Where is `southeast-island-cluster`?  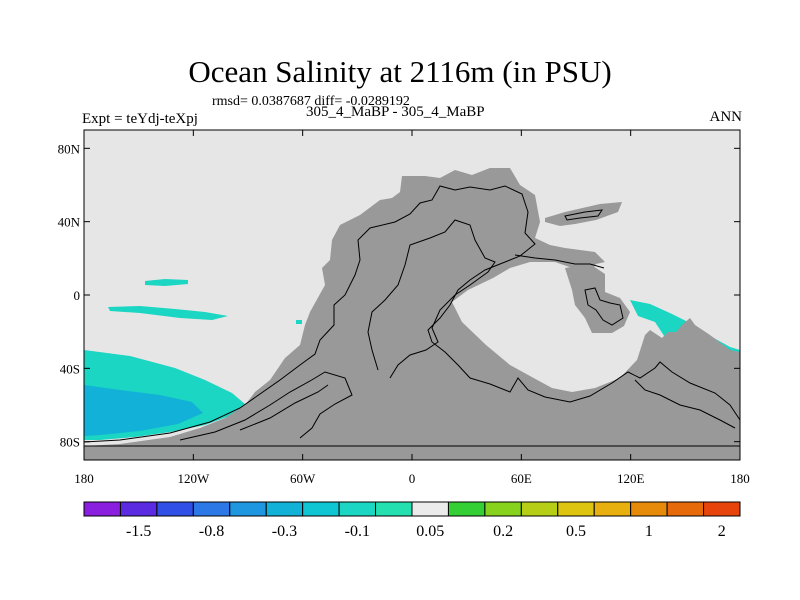
southeast-island-cluster is located at coordinates (597, 298).